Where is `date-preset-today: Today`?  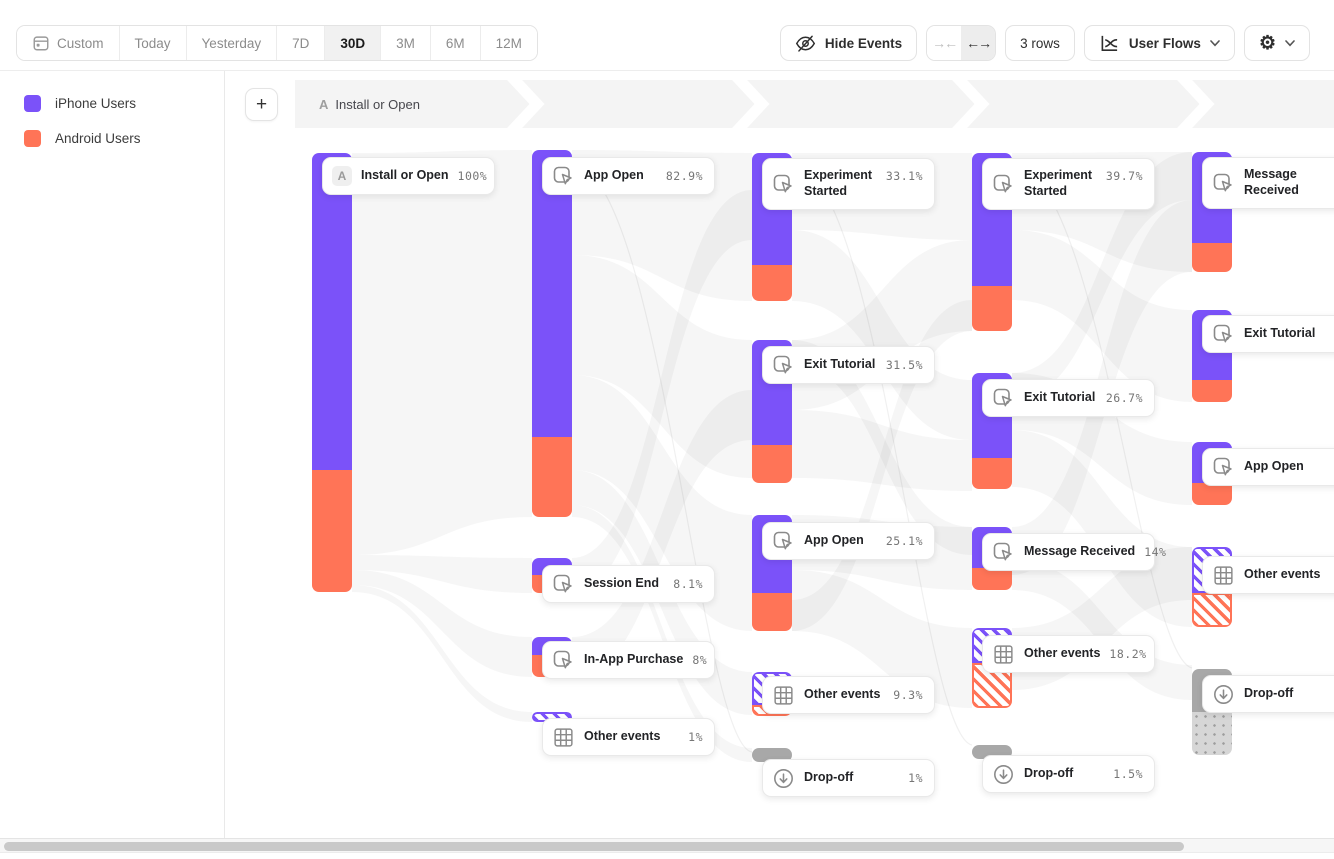
date-preset-today: Today is located at coordinates (153, 43).